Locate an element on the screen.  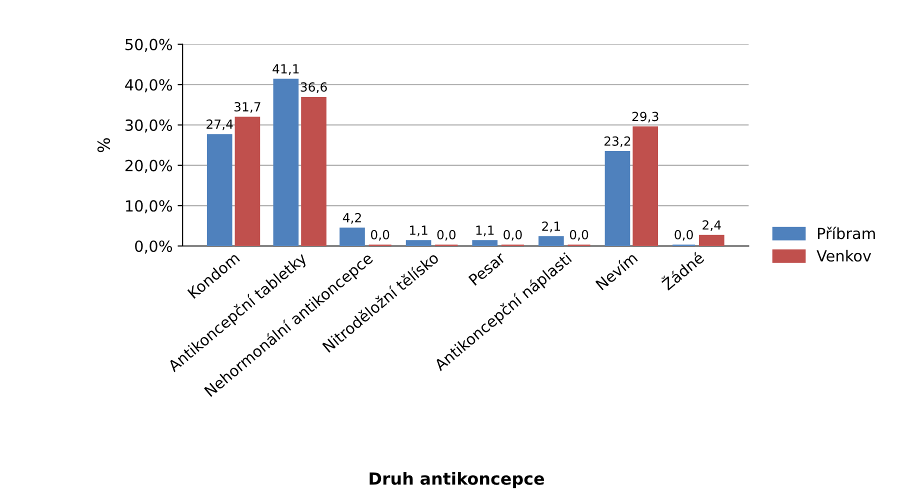
data-label: 23,2 is located at coordinates (617, 142).